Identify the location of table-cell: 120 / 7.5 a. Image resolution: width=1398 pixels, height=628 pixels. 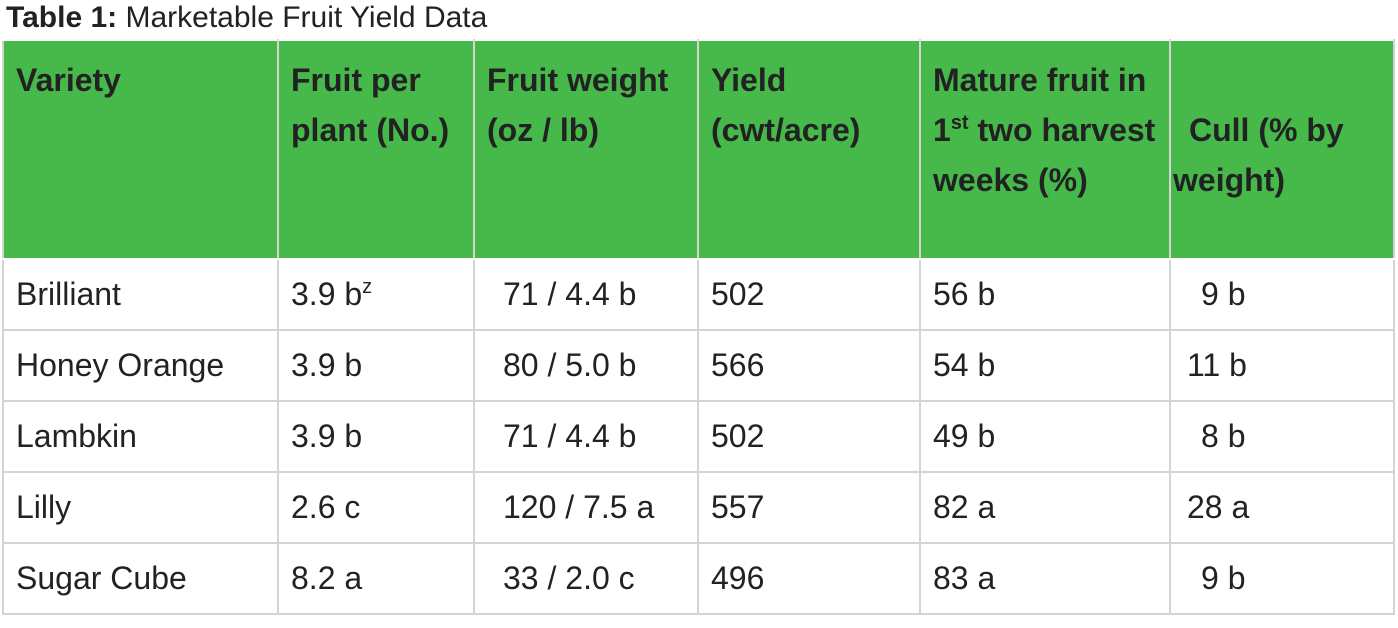
(586, 507).